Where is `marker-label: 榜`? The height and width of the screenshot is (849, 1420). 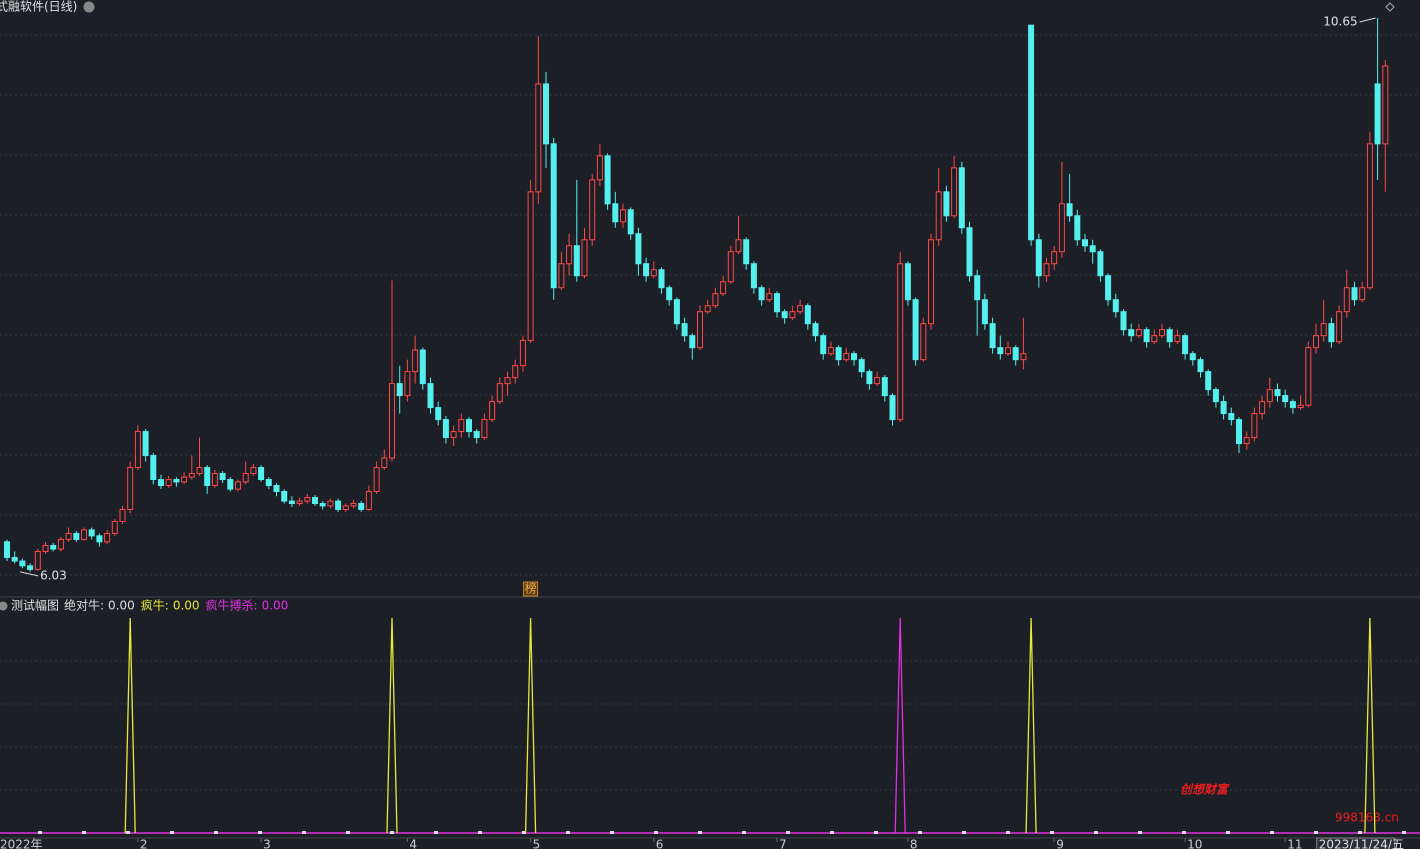 marker-label: 榜 is located at coordinates (531, 588).